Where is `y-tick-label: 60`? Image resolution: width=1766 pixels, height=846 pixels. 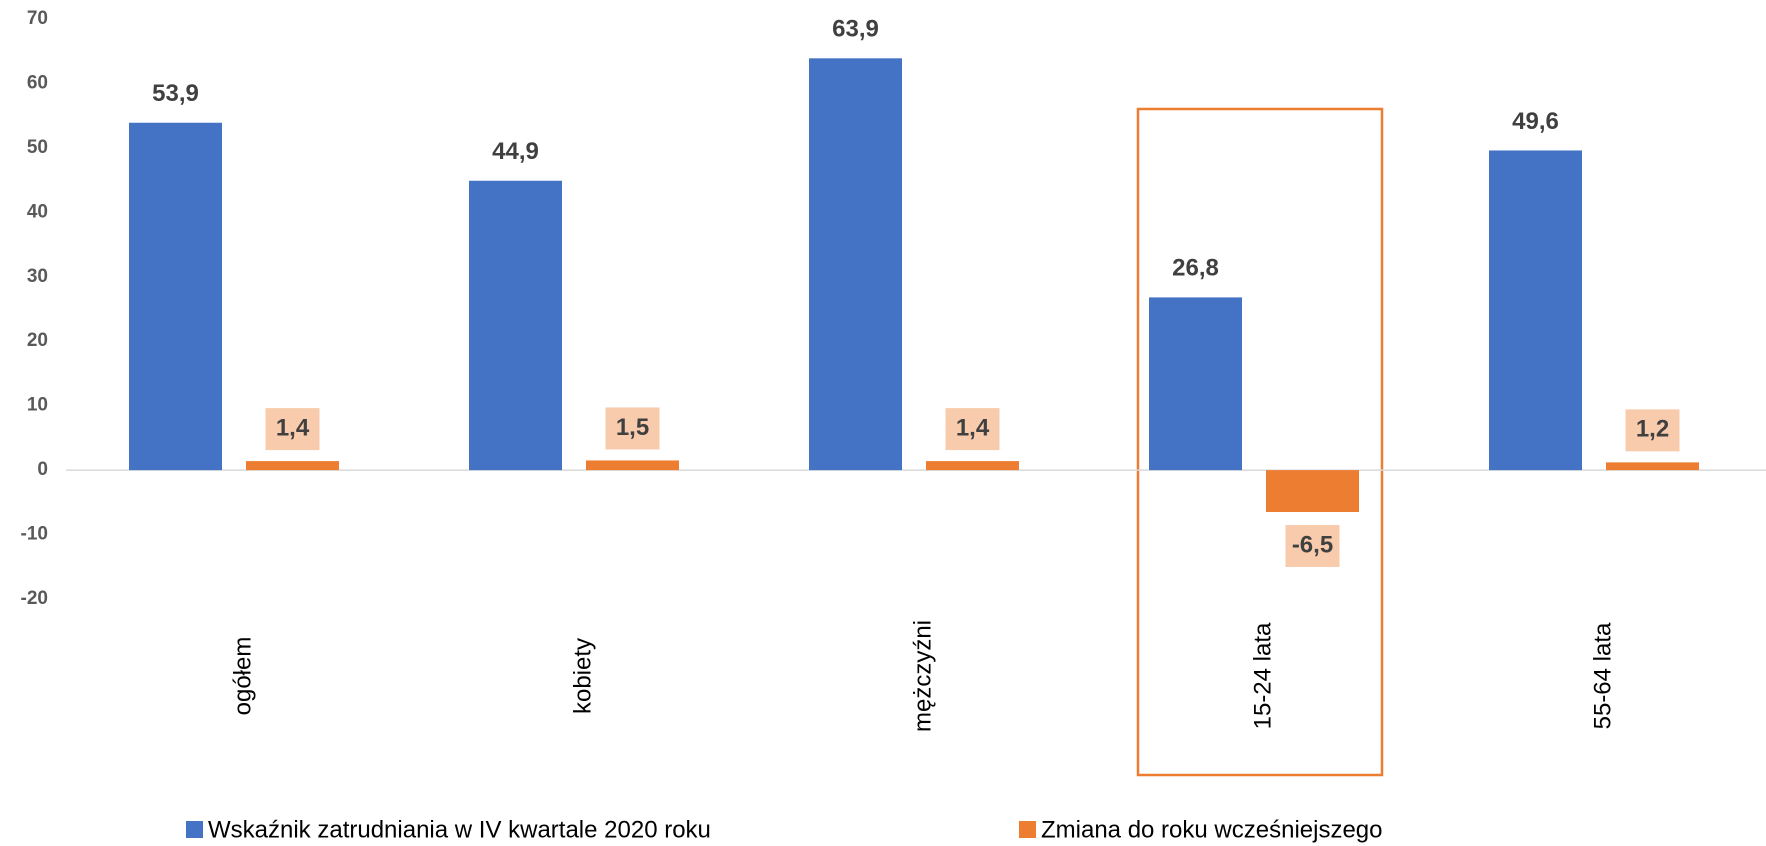
y-tick-label: 60 is located at coordinates (37, 82).